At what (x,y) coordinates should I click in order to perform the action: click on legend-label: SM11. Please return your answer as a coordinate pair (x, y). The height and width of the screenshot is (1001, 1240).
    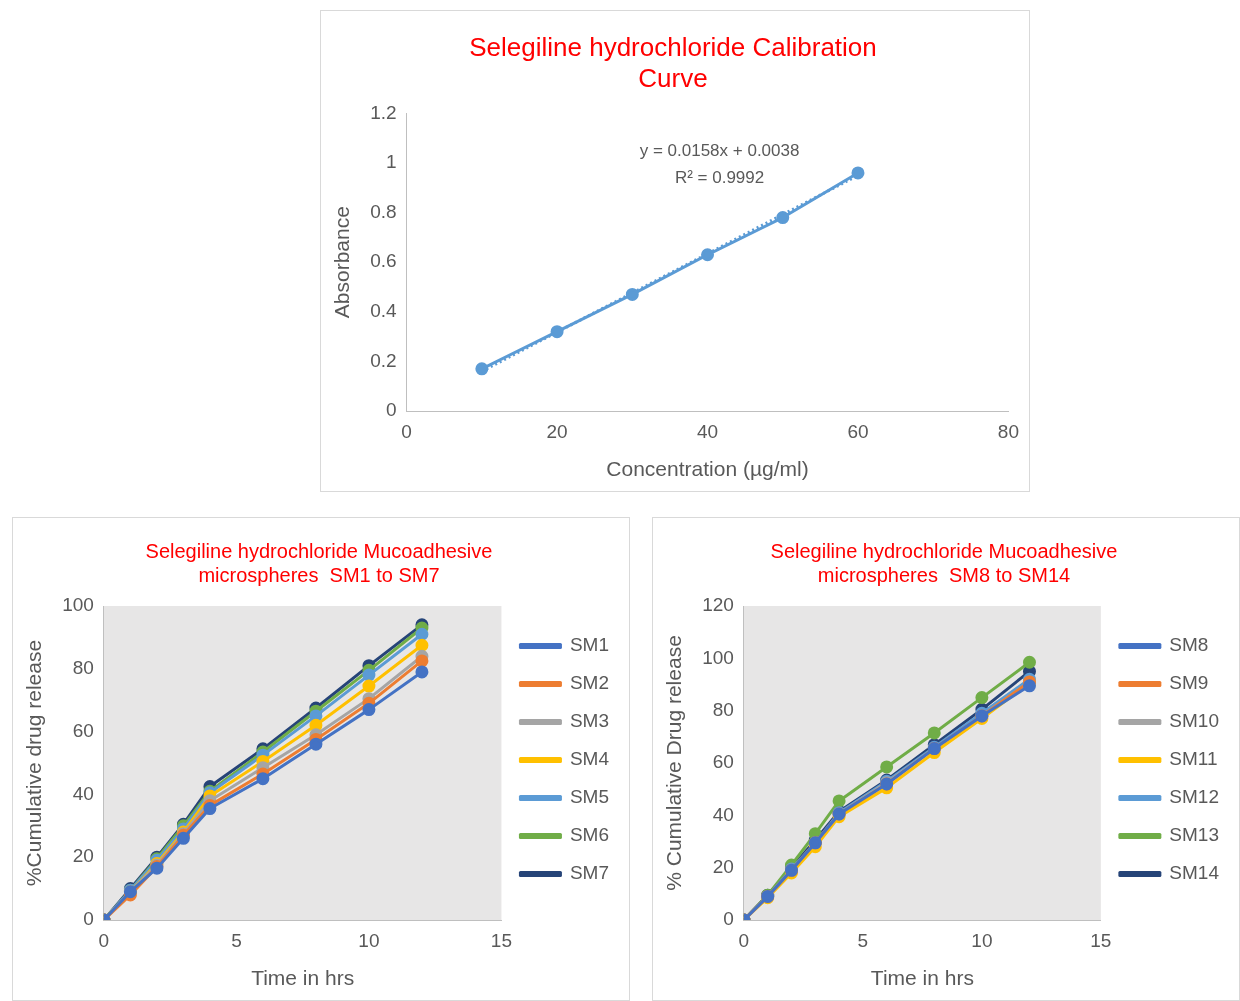
    Looking at the image, I should click on (1193, 759).